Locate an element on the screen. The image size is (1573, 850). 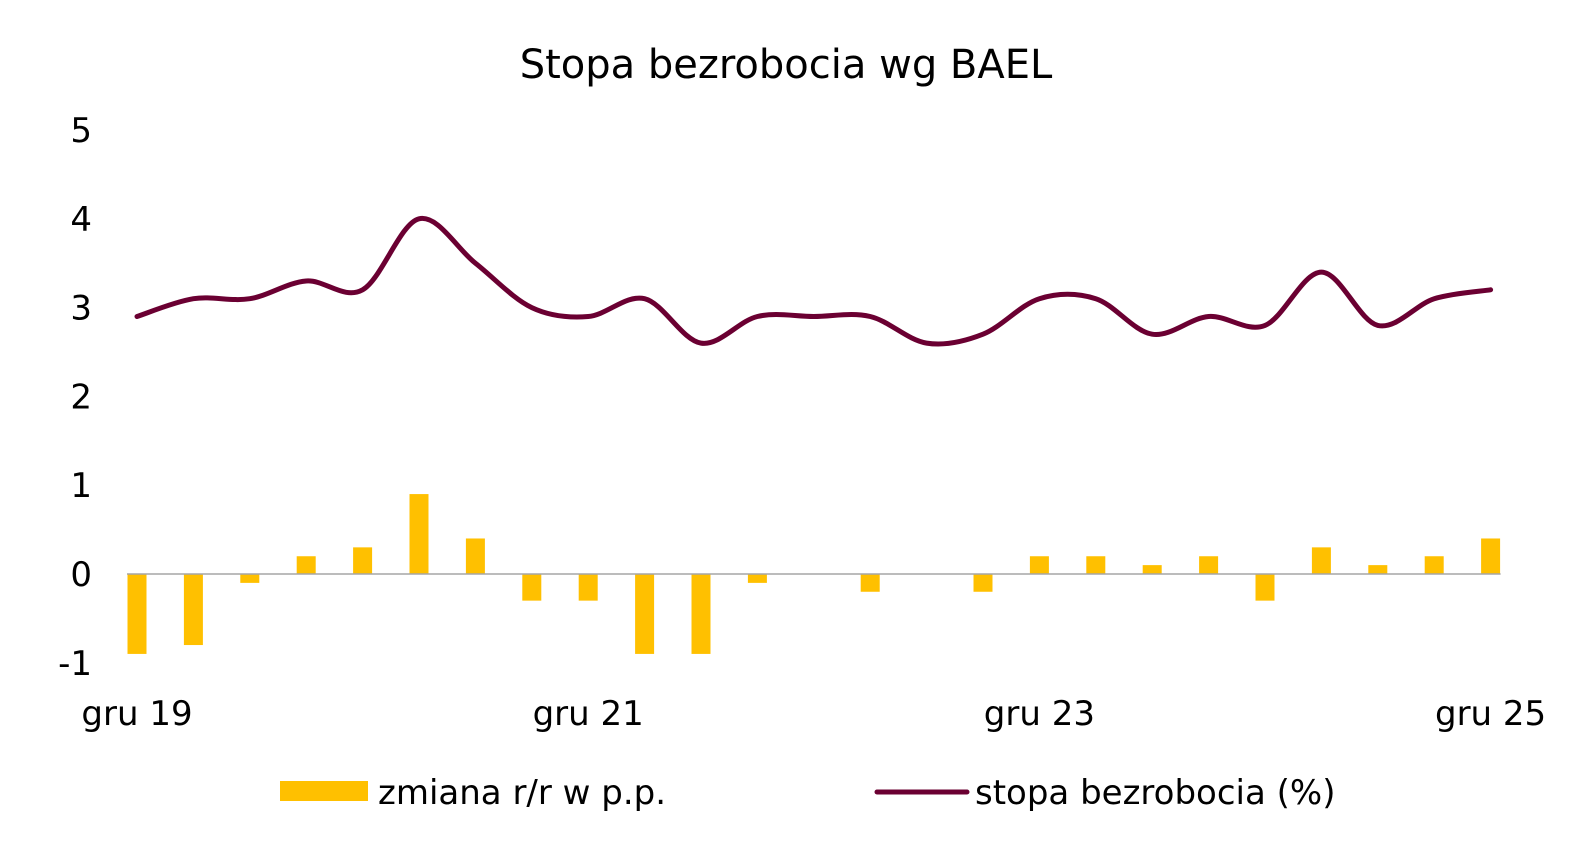
legend: zmiana r/r w p.p. stopa bezrobocia (%) is located at coordinates (807, 793).